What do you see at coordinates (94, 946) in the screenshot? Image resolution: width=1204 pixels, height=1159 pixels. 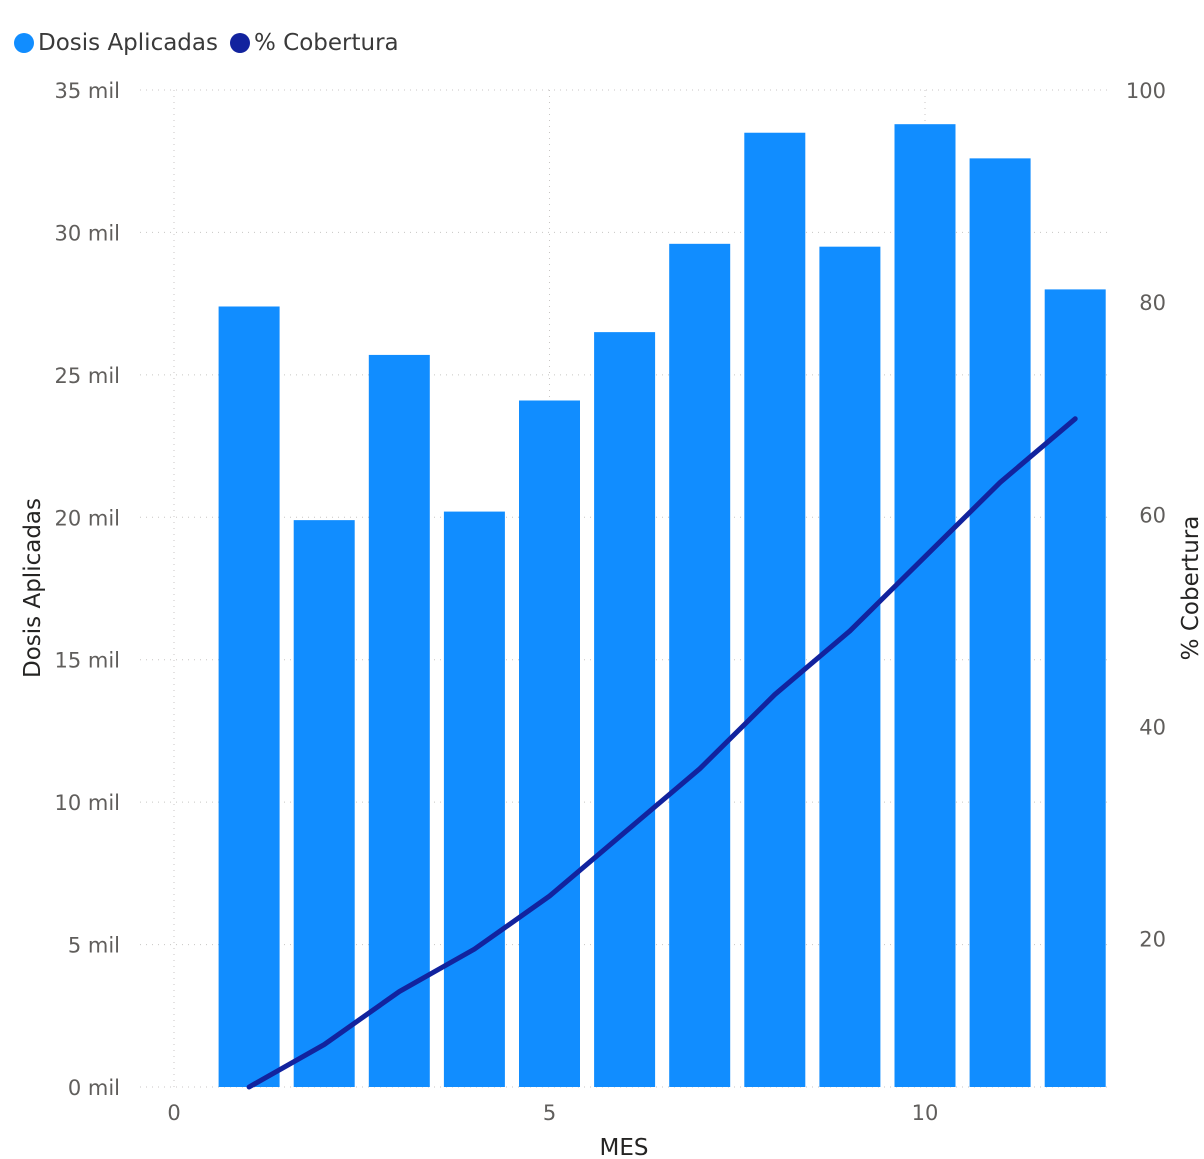 I see `y-left-tick-label: 5 mil` at bounding box center [94, 946].